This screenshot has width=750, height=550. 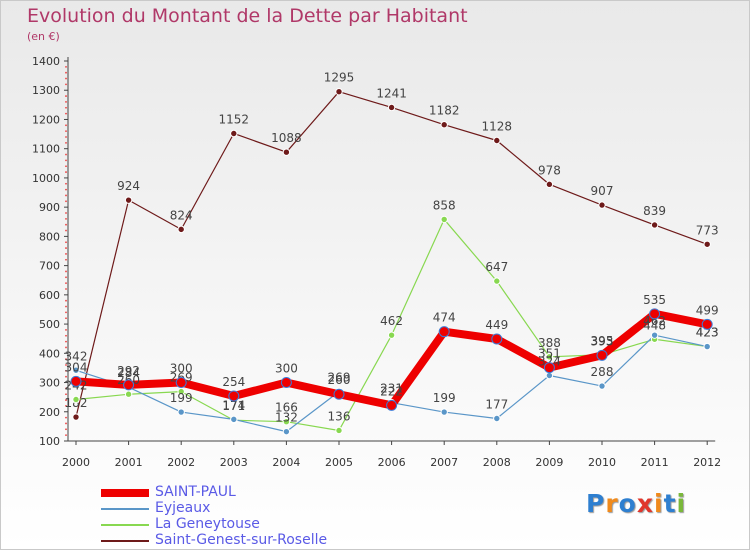 I want to click on data-label: 136, so click(x=339, y=416).